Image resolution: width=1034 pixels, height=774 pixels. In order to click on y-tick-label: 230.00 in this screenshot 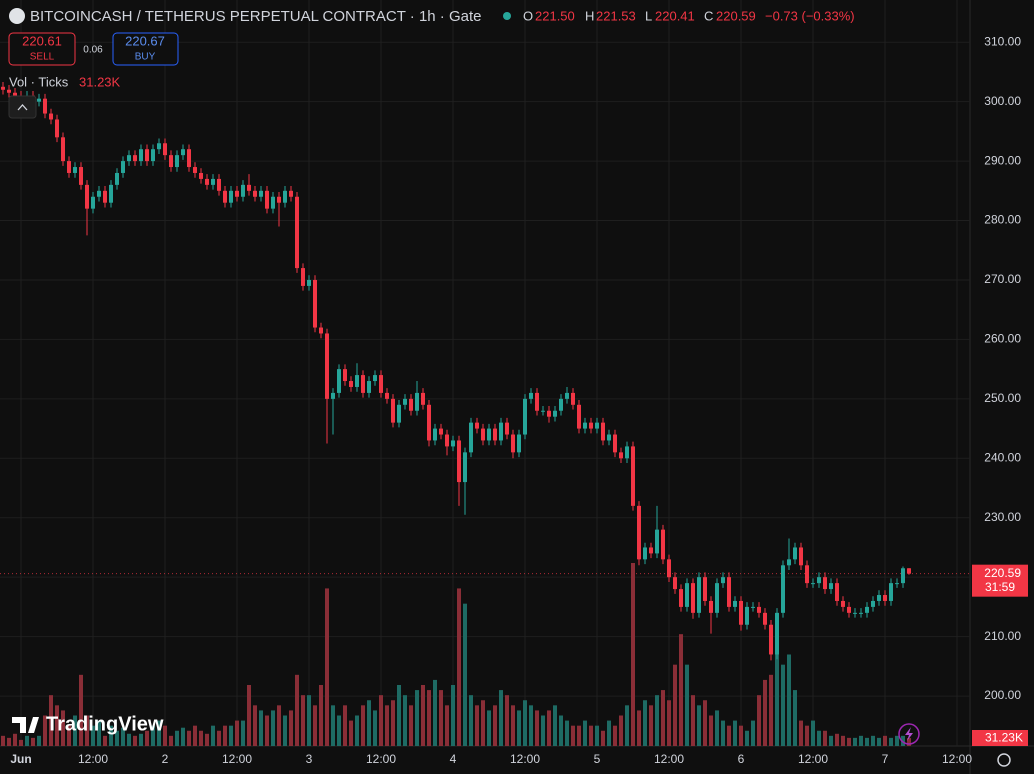, I will do `click(1002, 517)`.